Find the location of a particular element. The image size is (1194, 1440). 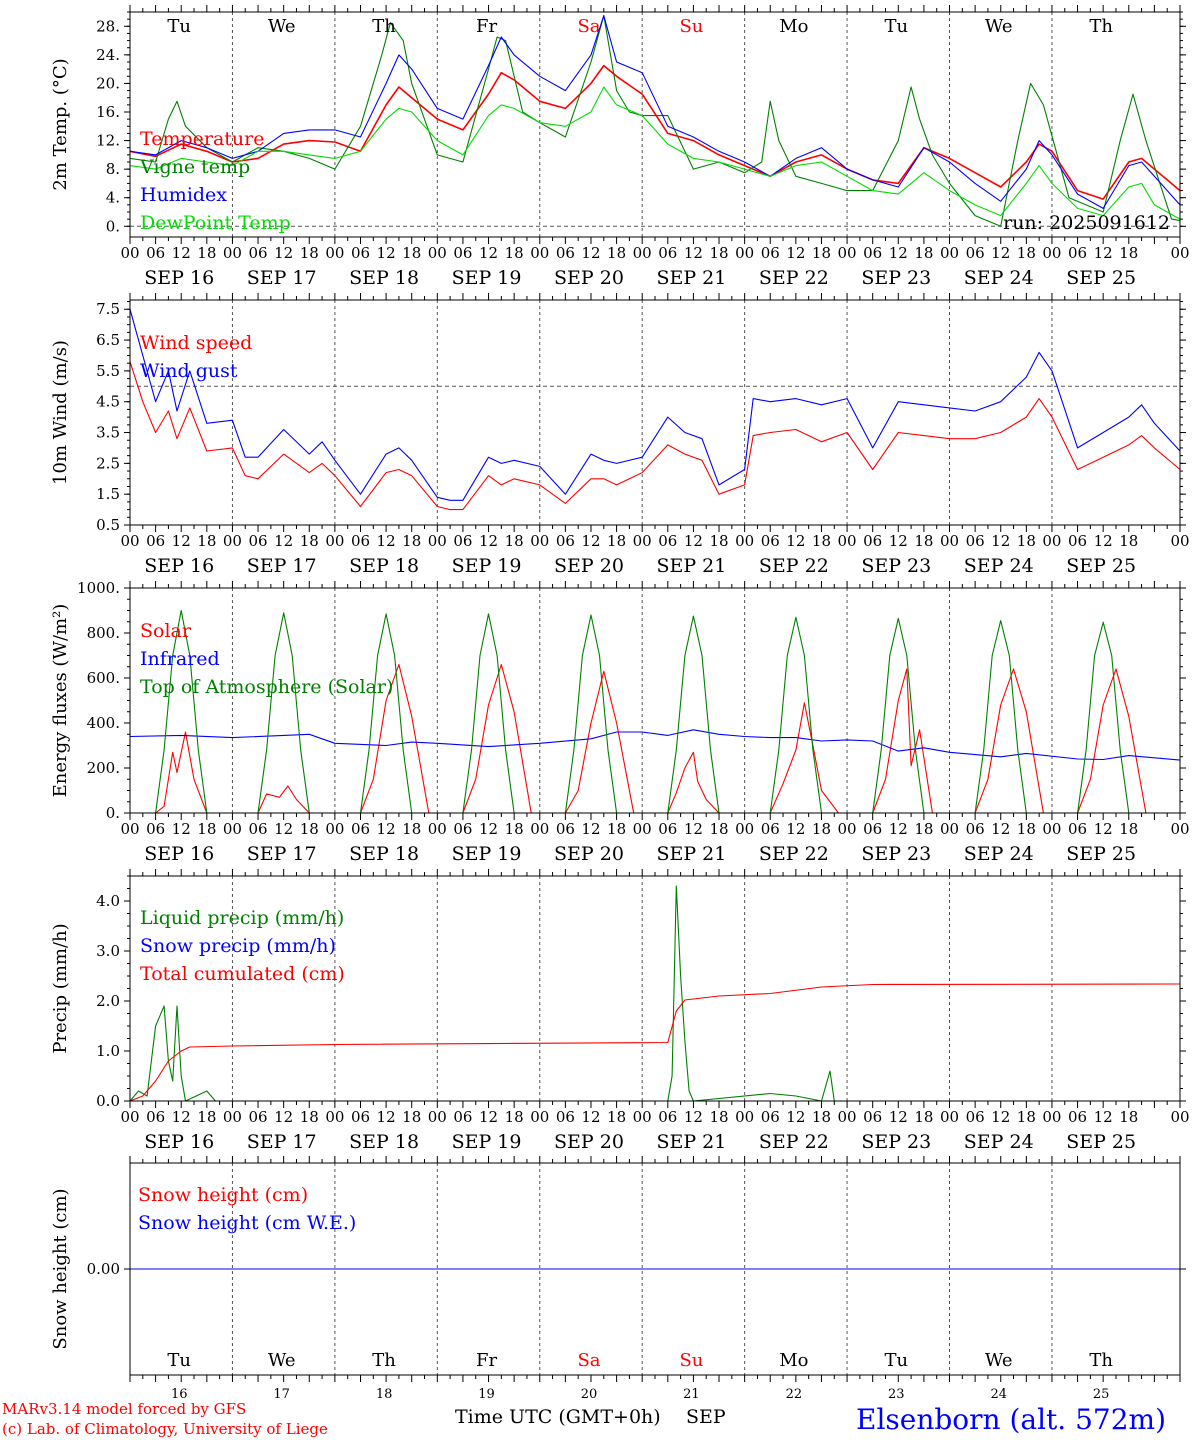

date-label: SEP 18 is located at coordinates (384, 1142).